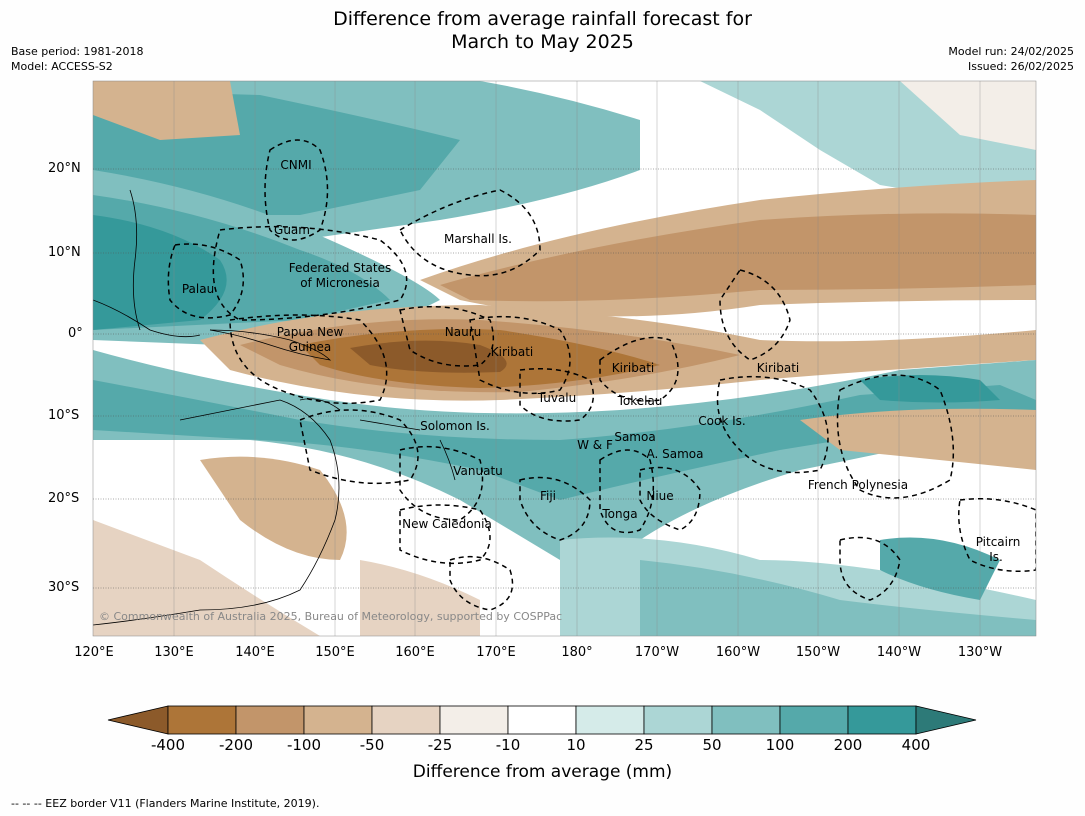  I want to click on region-label: Is., so click(996, 557).